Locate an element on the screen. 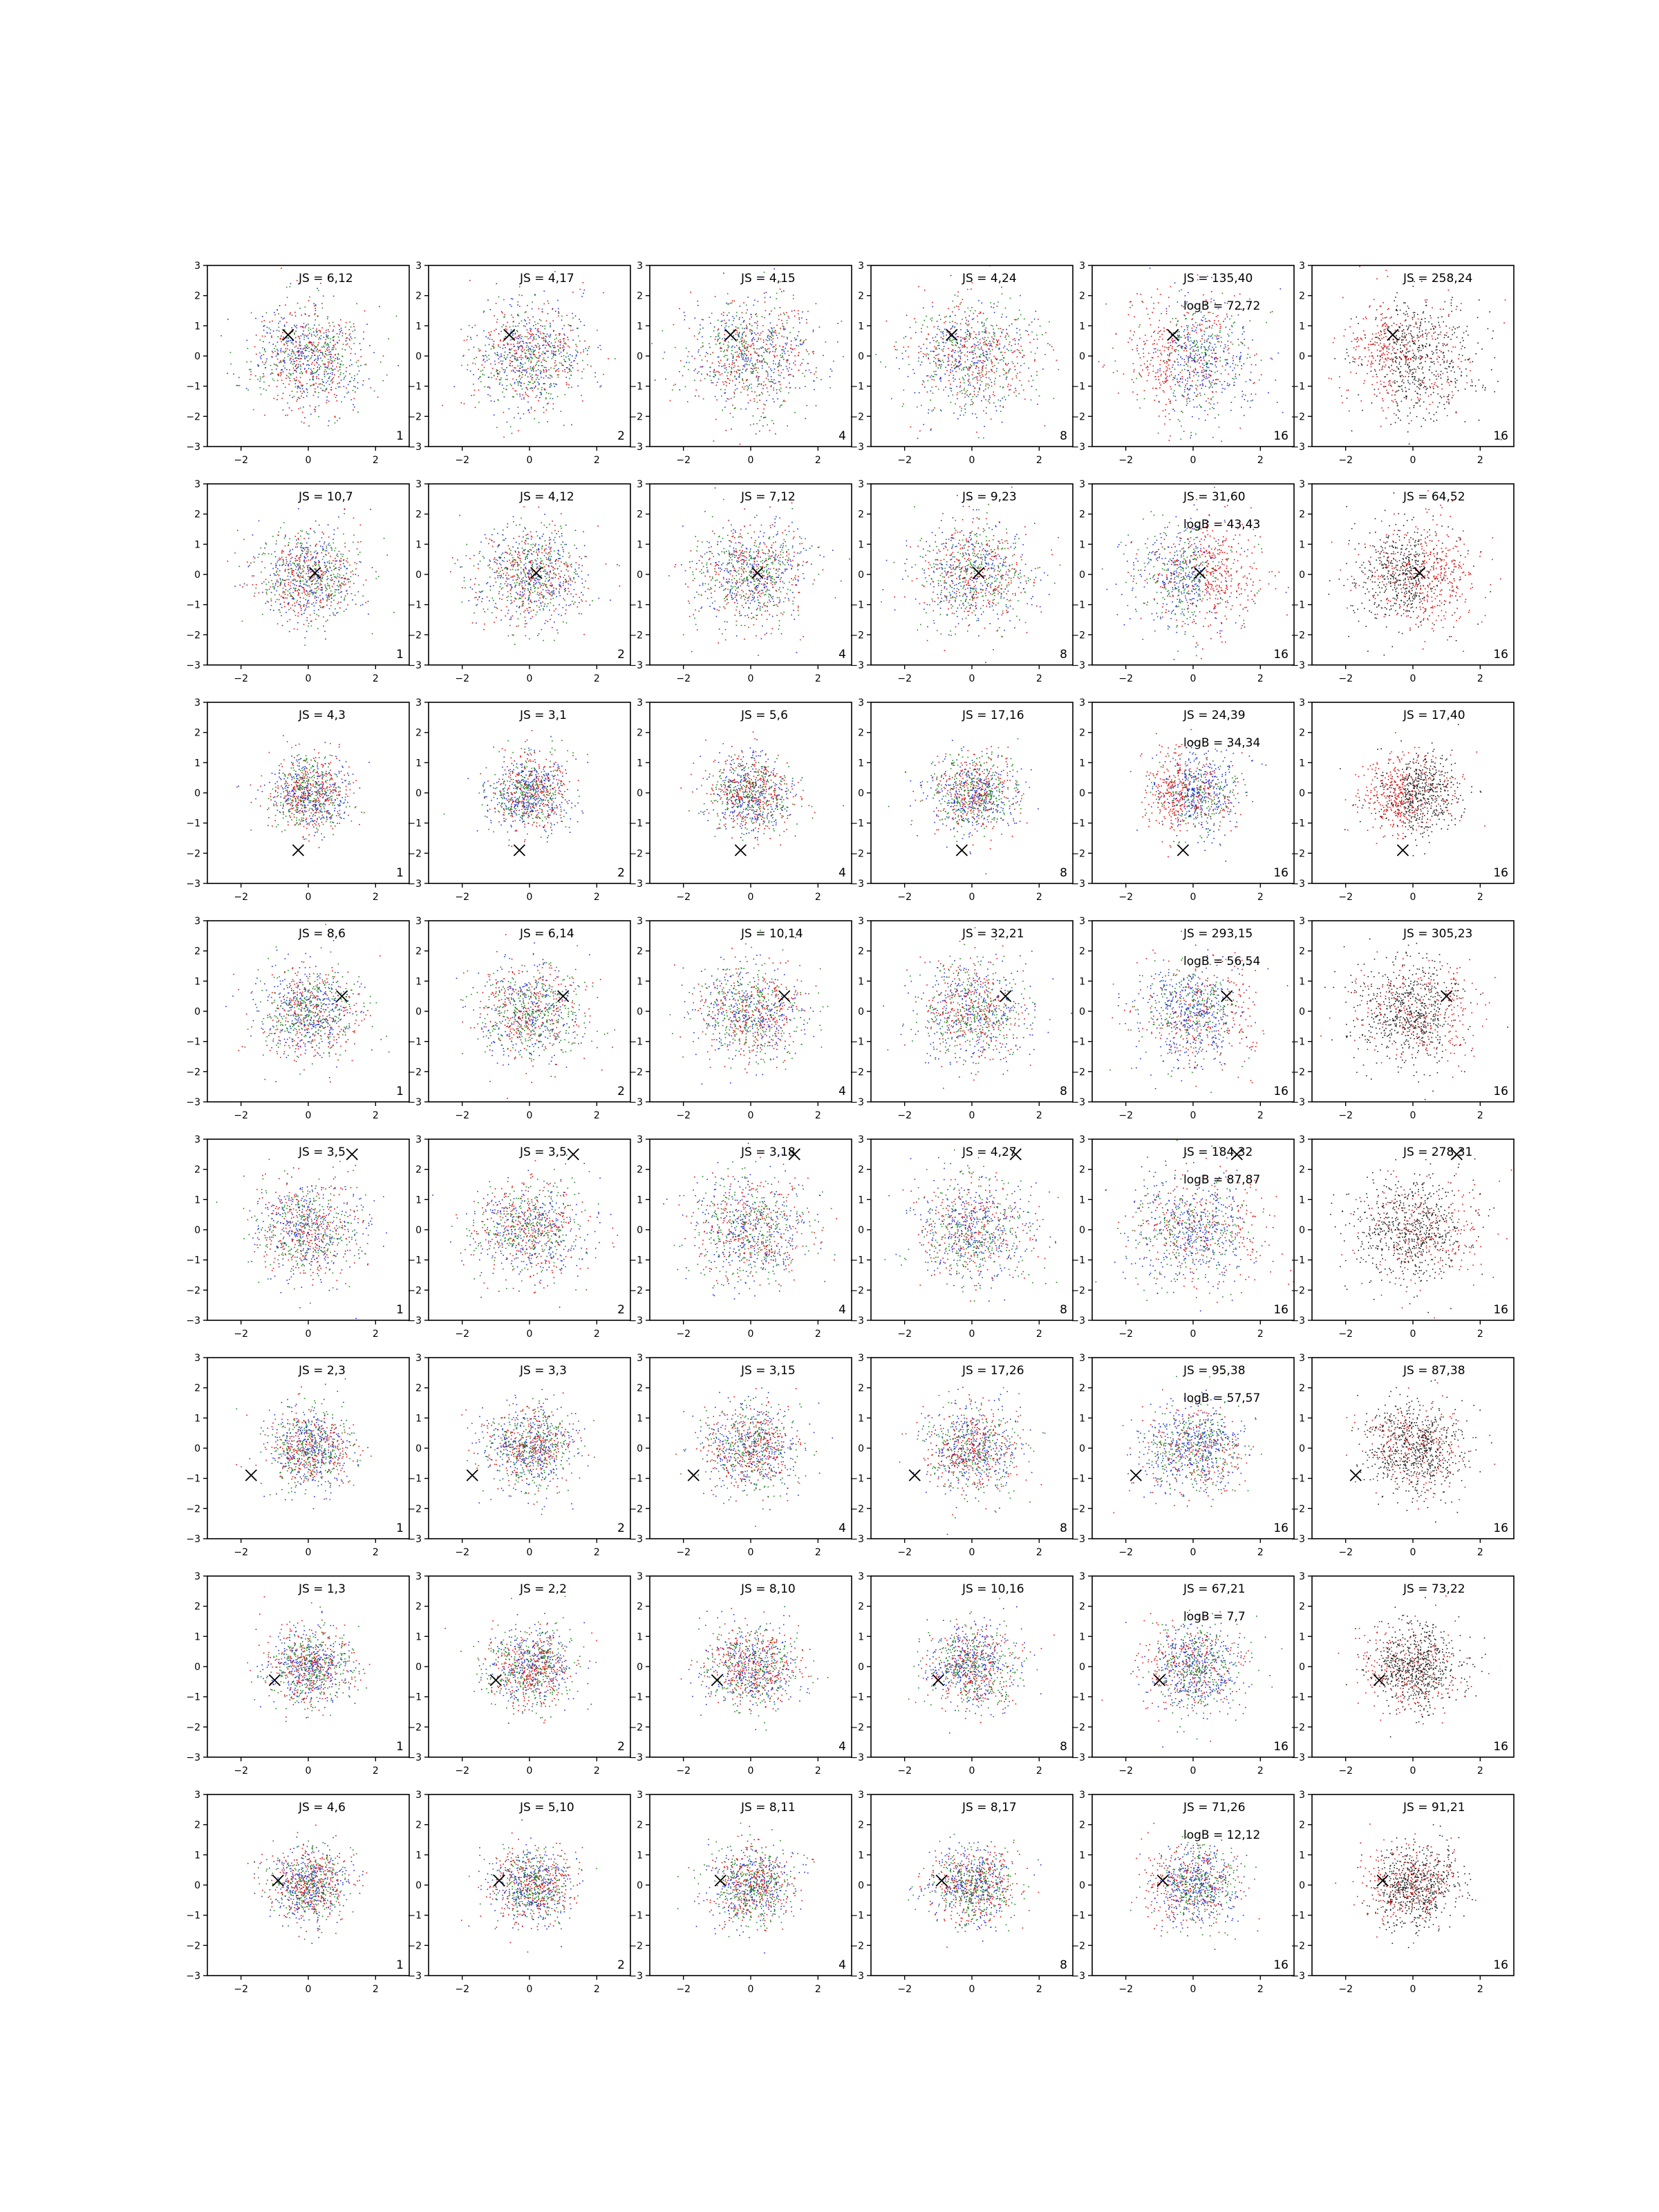 The image size is (1659, 2212). panel-r3-c4: −2 0 2 −3 −2 −1 0 1 2 3 JS = 17,16 8 is located at coordinates (962, 800).